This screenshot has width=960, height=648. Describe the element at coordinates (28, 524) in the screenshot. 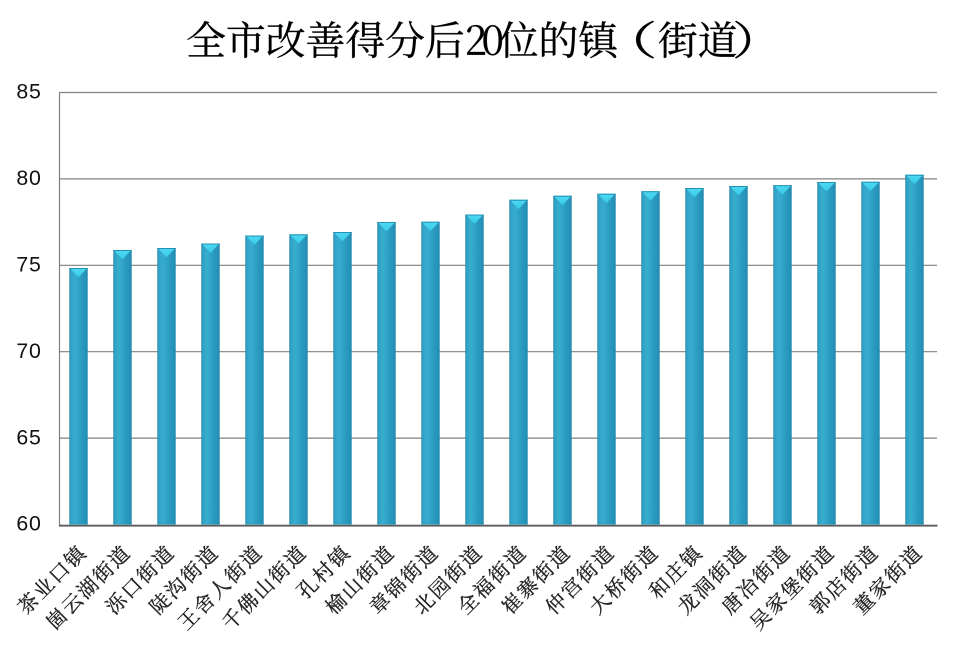

I see `svg-text: 60` at that location.